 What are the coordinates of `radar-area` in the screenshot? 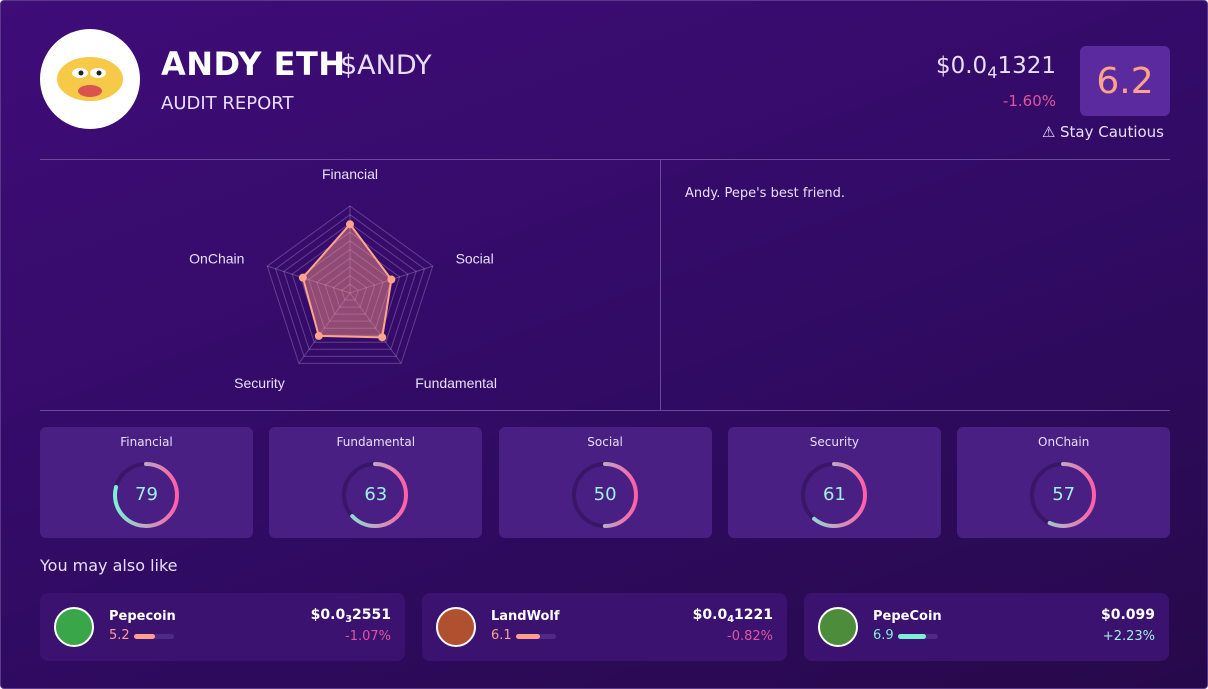 It's located at (347, 280).